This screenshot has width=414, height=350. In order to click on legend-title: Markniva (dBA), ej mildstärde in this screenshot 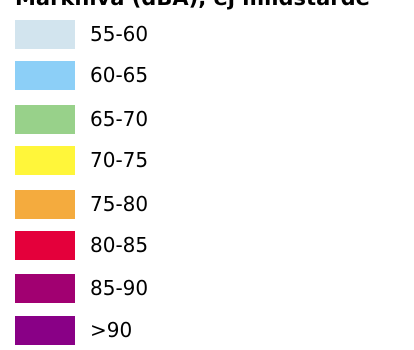, I will do `click(192, 5)`.